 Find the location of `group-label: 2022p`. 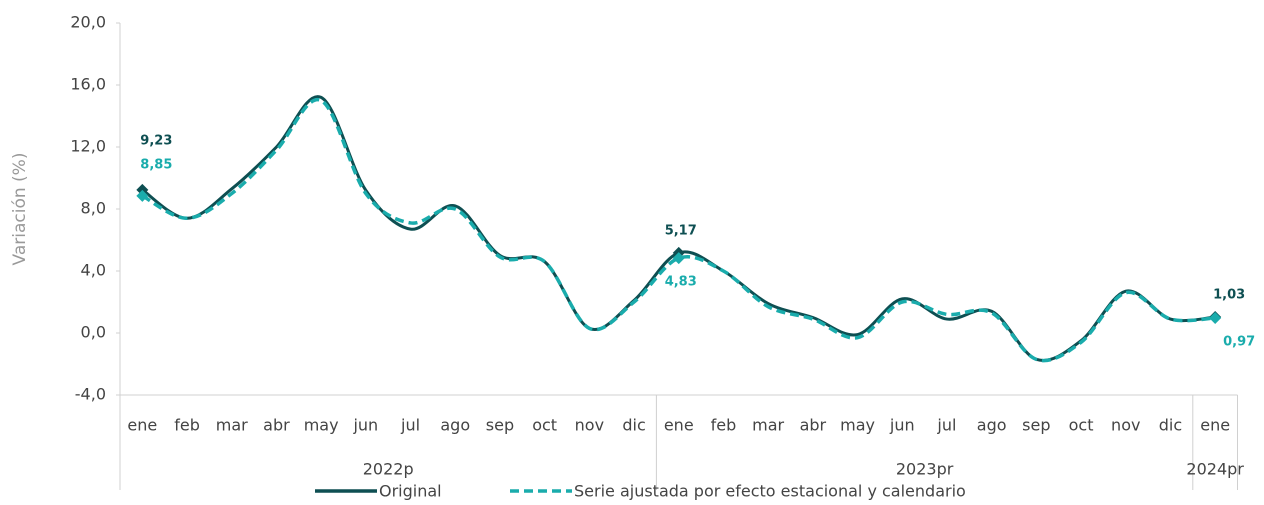

group-label: 2022p is located at coordinates (388, 469).